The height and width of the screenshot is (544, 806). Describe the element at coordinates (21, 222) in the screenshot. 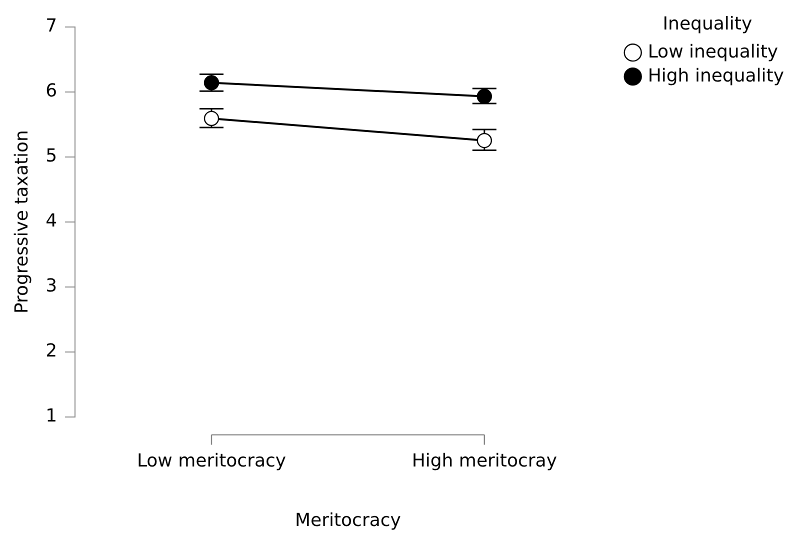

I see `y-axis-title: Progressive taxation` at that location.